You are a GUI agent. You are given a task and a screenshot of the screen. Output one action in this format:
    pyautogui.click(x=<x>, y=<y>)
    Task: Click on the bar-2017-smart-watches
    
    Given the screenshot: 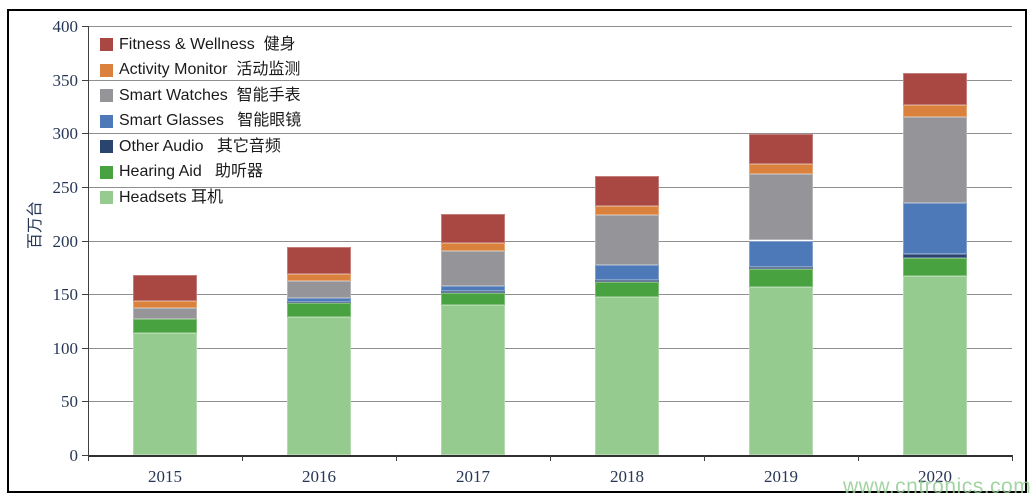 What is the action you would take?
    pyautogui.click(x=473, y=268)
    